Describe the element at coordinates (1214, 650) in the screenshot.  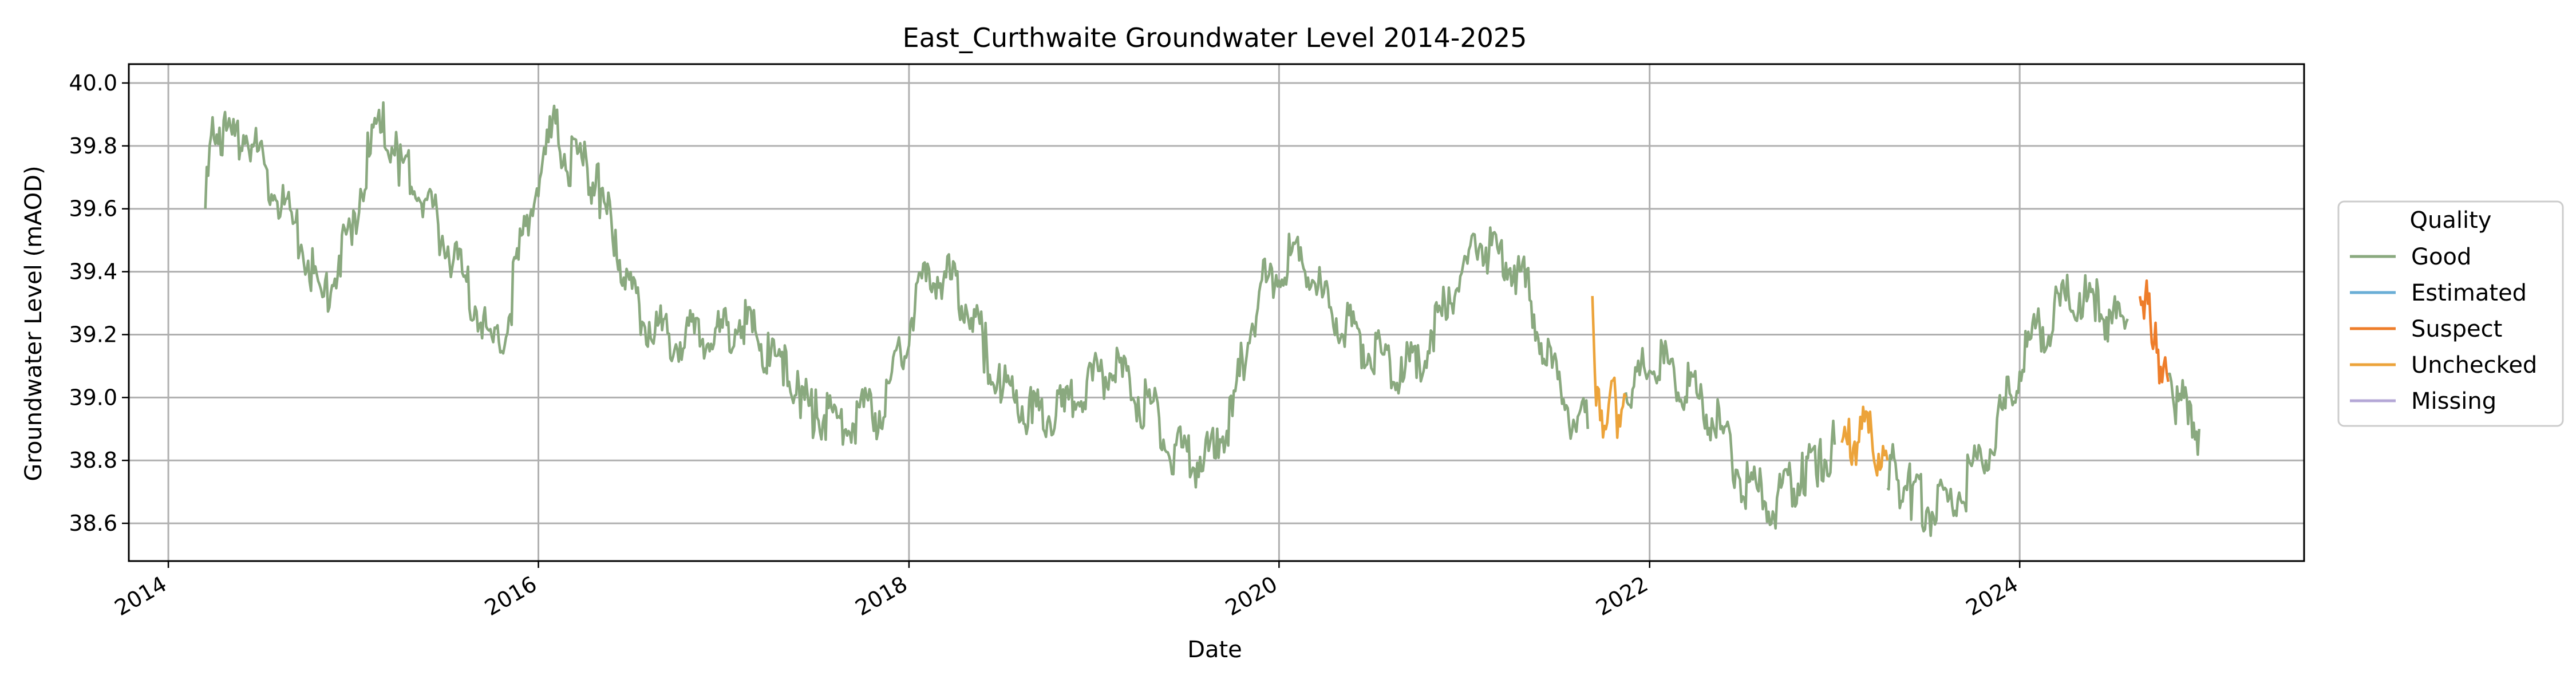
I see `x-axis-label: Date` at that location.